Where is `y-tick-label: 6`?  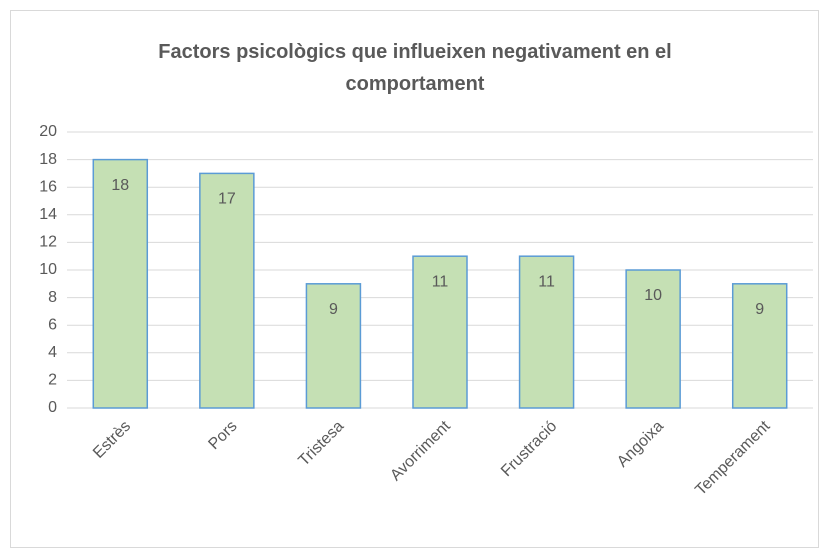 y-tick-label: 6 is located at coordinates (52, 324).